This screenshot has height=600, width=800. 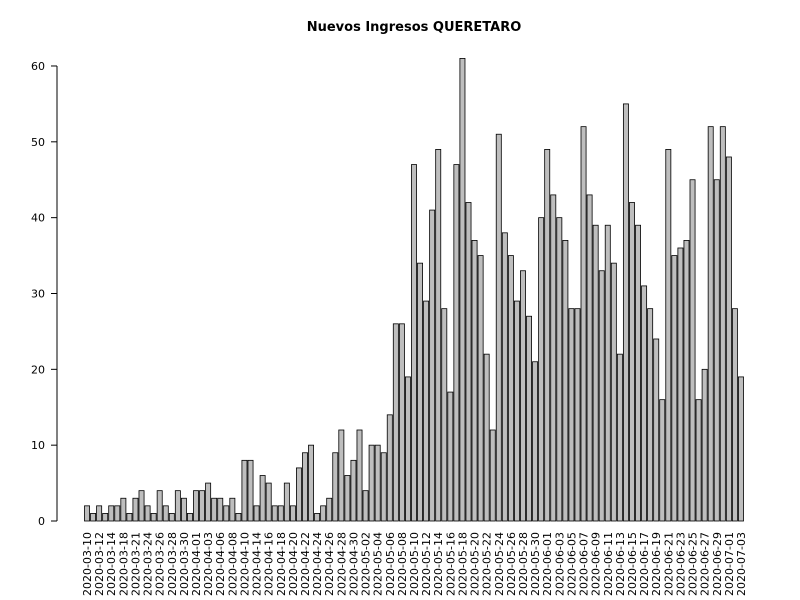 What do you see at coordinates (41, 521) in the screenshot?
I see `y-tick-label: 0` at bounding box center [41, 521].